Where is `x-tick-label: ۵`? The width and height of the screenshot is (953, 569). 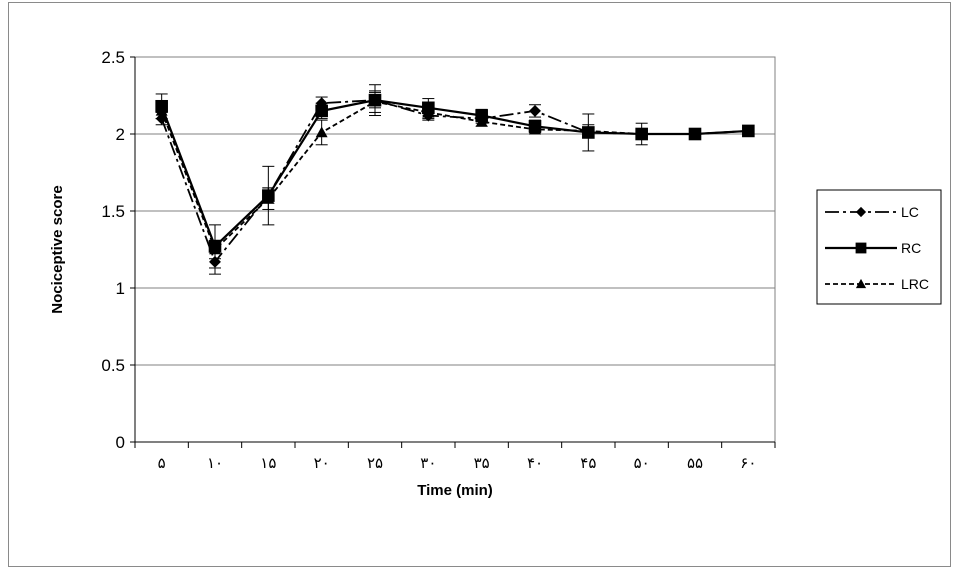
x-tick-label: ۵ is located at coordinates (162, 463).